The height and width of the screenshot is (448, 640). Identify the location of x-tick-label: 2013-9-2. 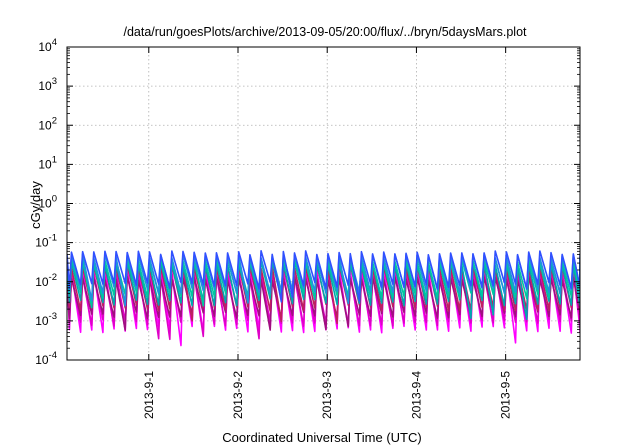
(238, 395).